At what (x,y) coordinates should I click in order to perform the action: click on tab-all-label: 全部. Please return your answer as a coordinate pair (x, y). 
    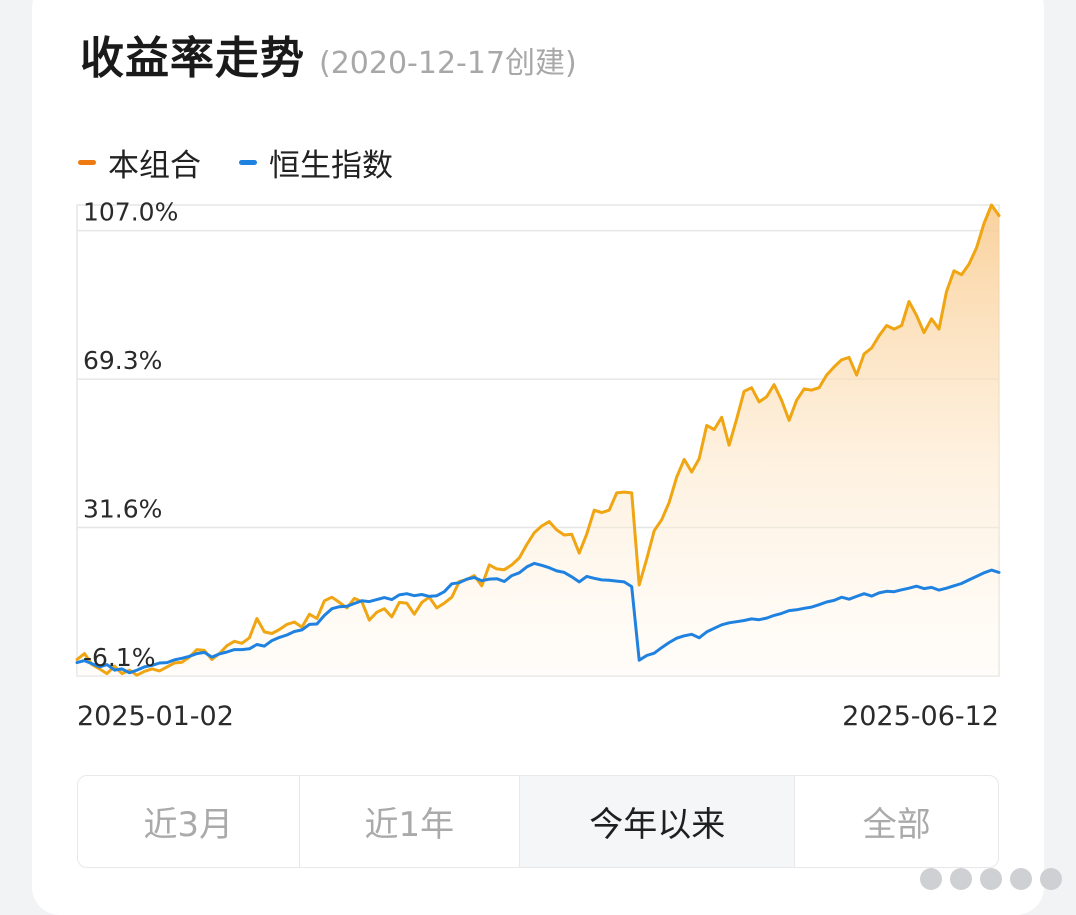
    Looking at the image, I should click on (896, 825).